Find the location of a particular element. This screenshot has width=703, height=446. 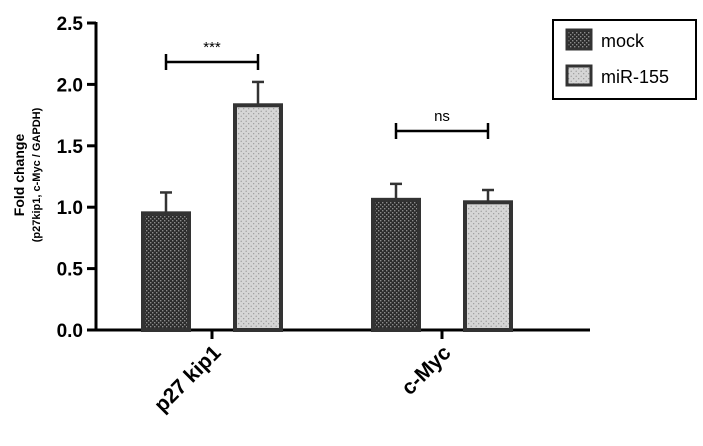

legend-label: mock is located at coordinates (623, 41).